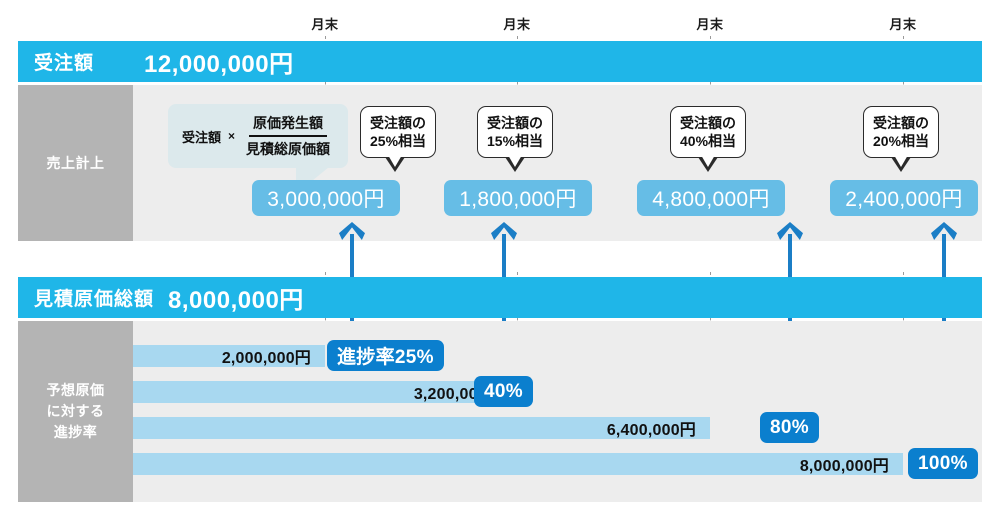 Image resolution: width=1000 pixels, height=520 pixels. I want to click on progress-badge-1: 進捗率25%, so click(385, 355).